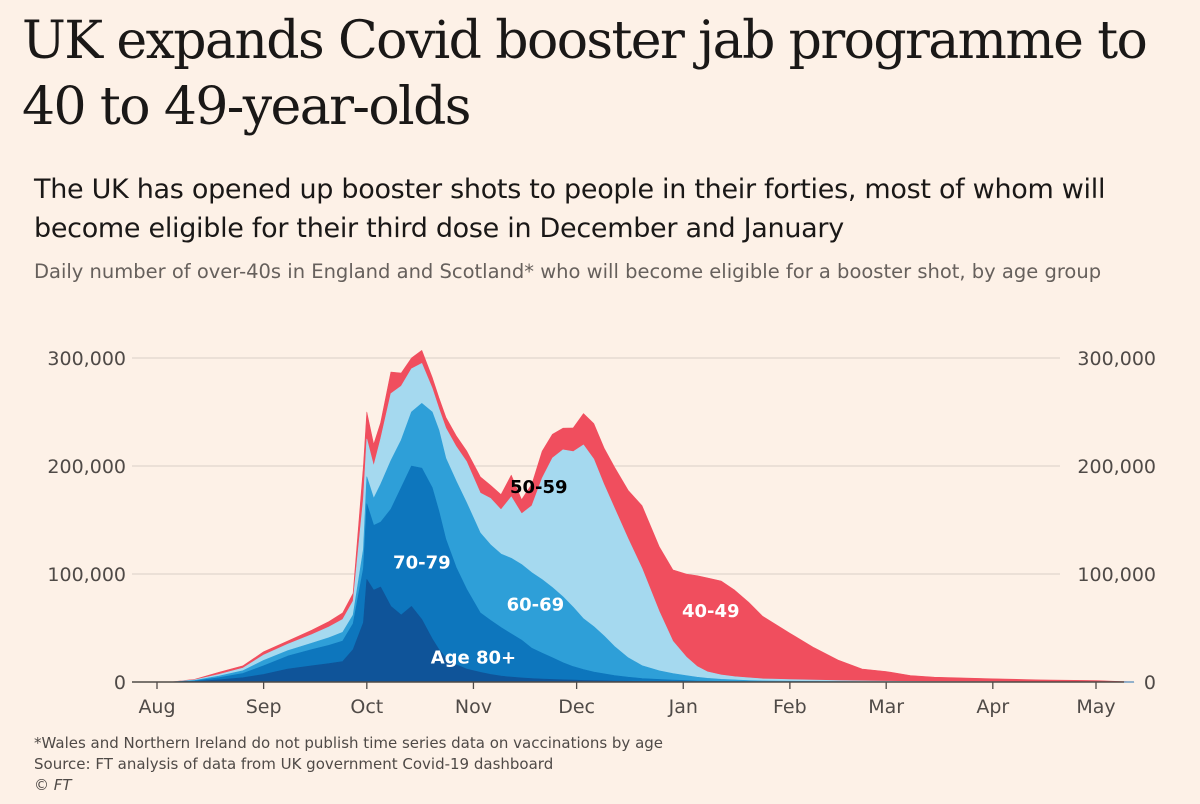 The width and height of the screenshot is (1200, 804). Describe the element at coordinates (473, 658) in the screenshot. I see `series-label-age-80-: Age 80+` at that location.